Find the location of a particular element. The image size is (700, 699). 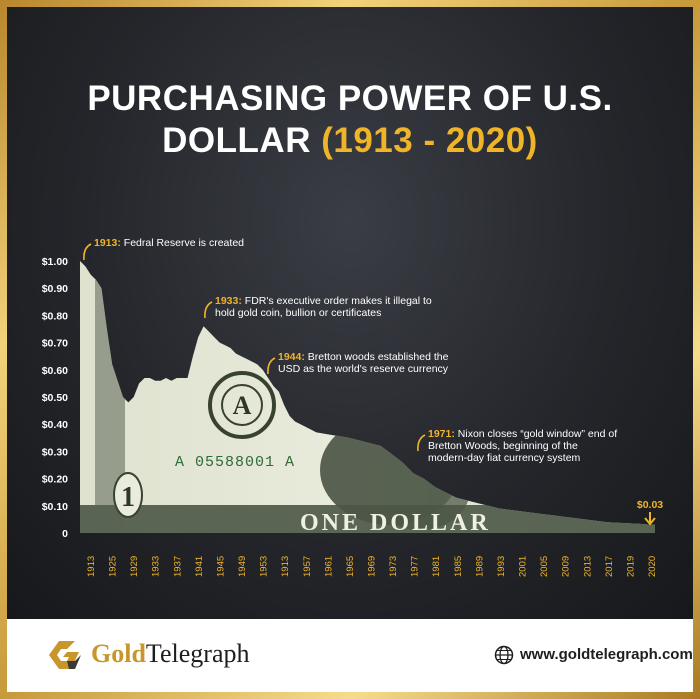

footer: GoldTelegraph www.goldtelegraph.com is located at coordinates (350, 655).